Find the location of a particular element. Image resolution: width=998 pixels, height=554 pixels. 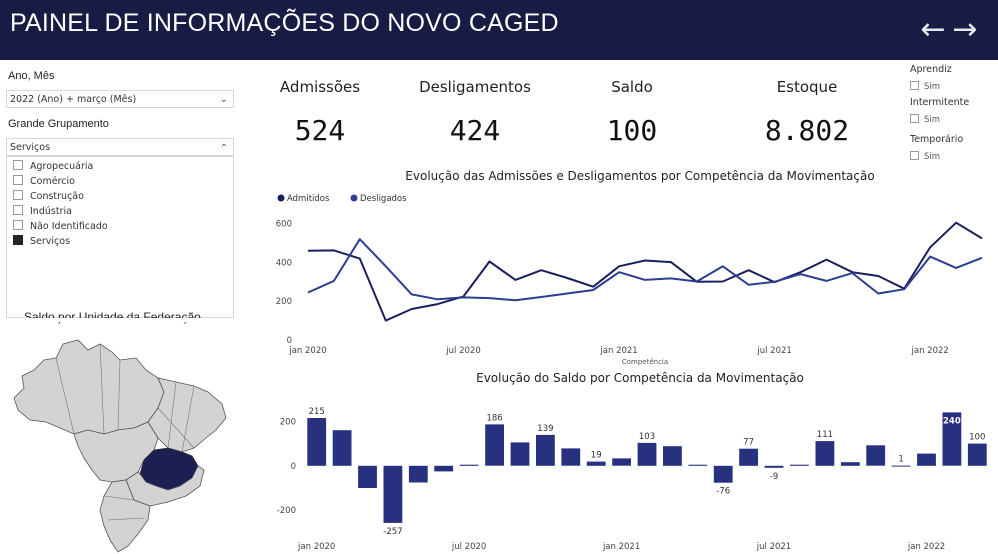

line-x-tick: jan 2020 is located at coordinates (307, 351).